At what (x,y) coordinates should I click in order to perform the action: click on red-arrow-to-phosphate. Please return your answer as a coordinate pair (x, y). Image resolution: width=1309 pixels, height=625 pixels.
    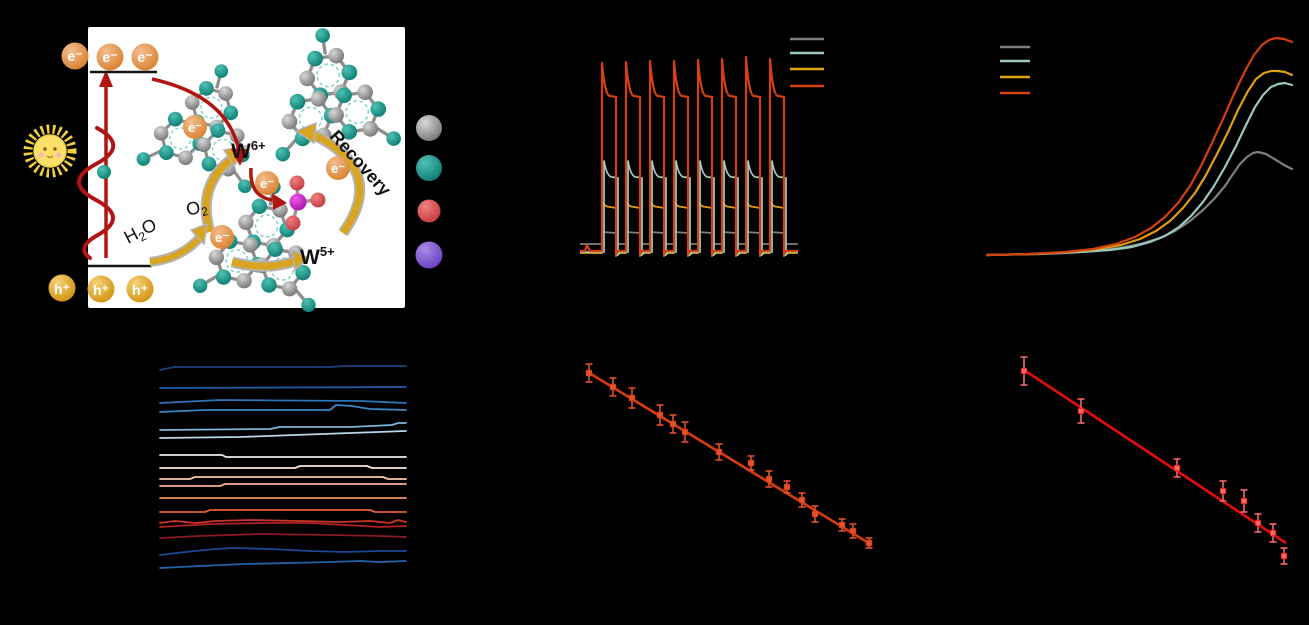
    Looking at the image, I should click on (268, 188).